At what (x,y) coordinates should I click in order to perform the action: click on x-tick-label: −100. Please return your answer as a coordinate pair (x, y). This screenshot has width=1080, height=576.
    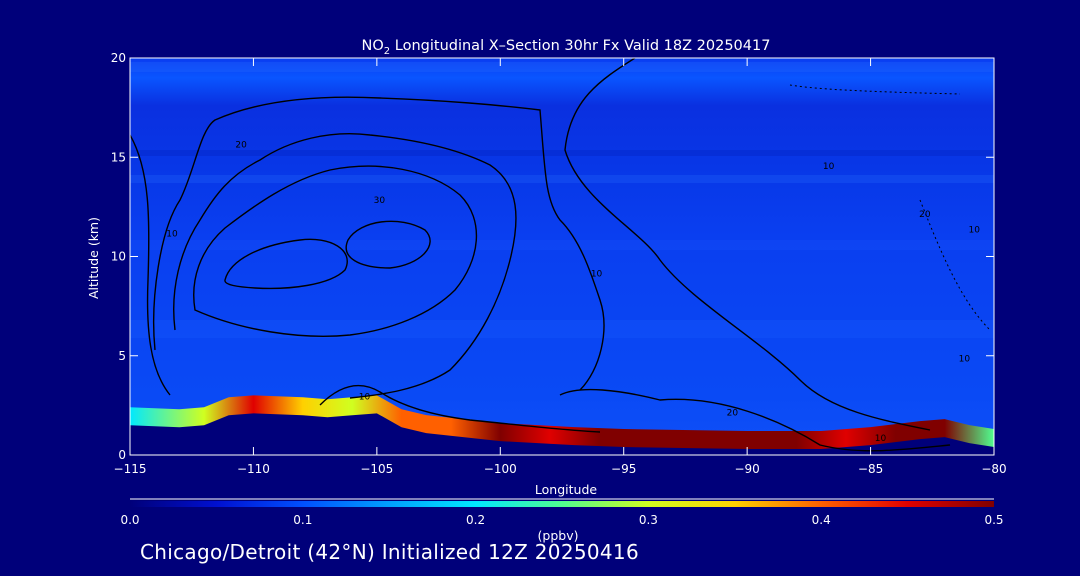
    Looking at the image, I should click on (500, 469).